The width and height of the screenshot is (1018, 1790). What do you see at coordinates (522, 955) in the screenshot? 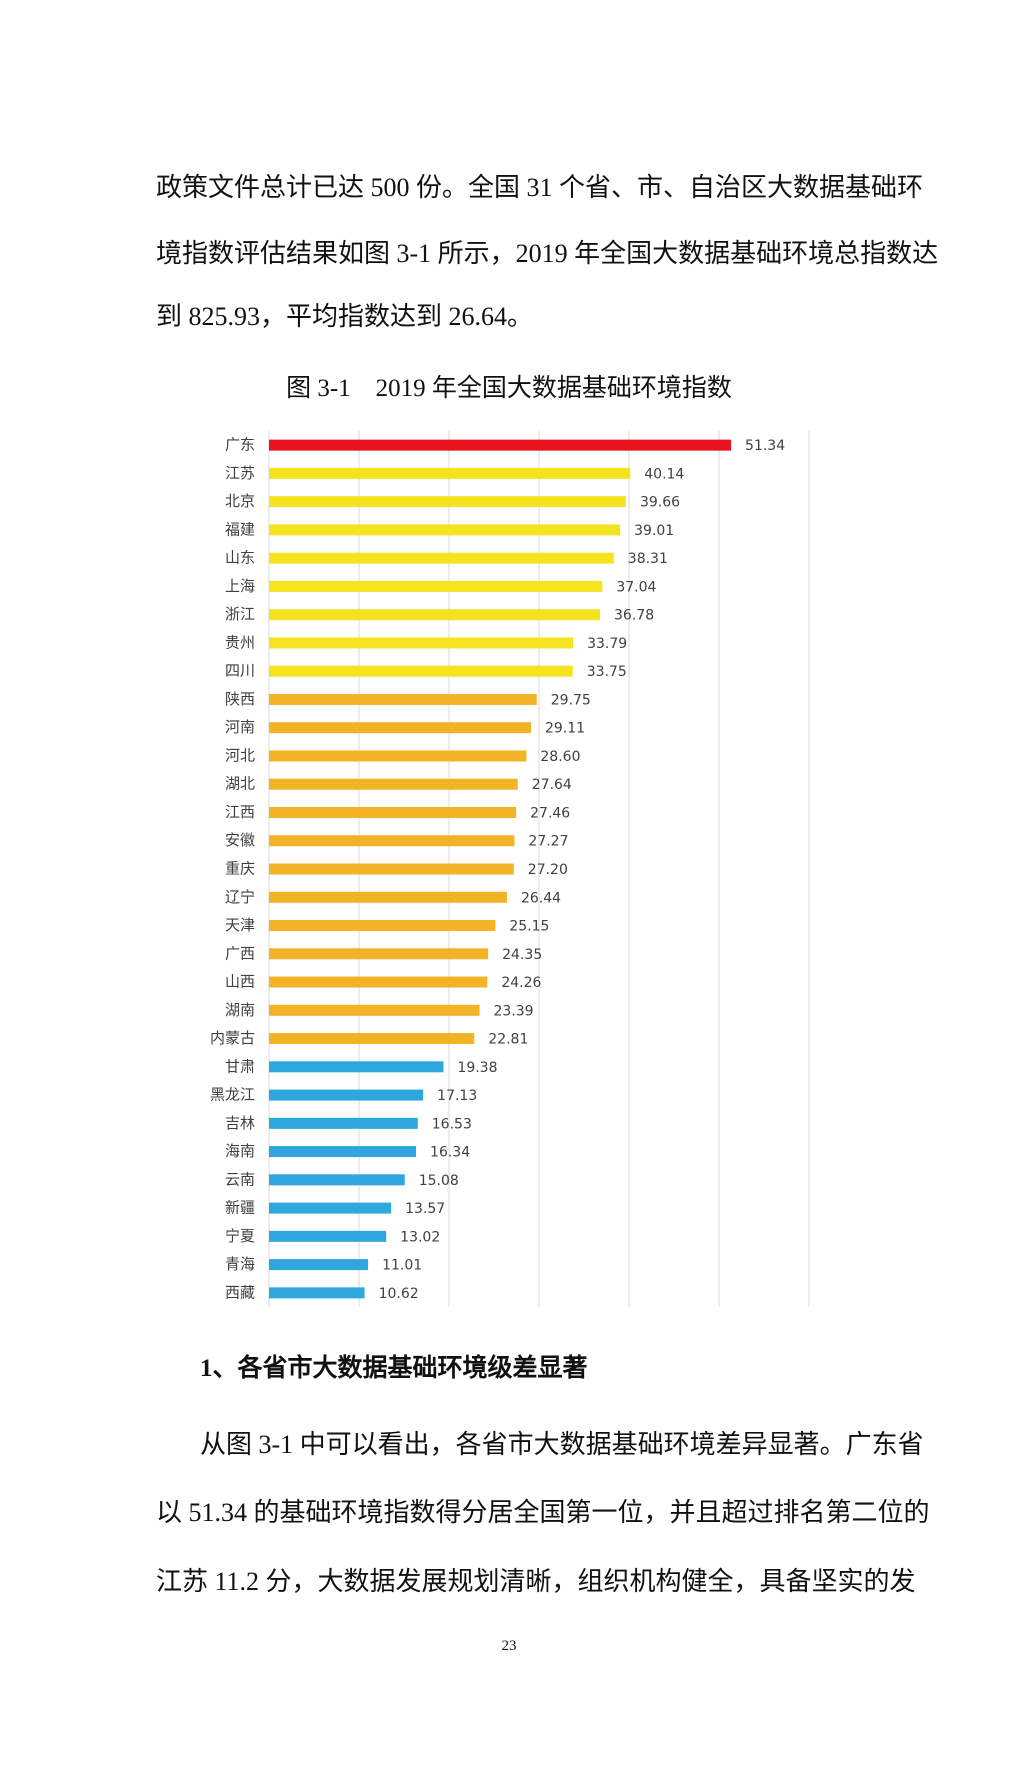
I see `value-label: 24.35` at bounding box center [522, 955].